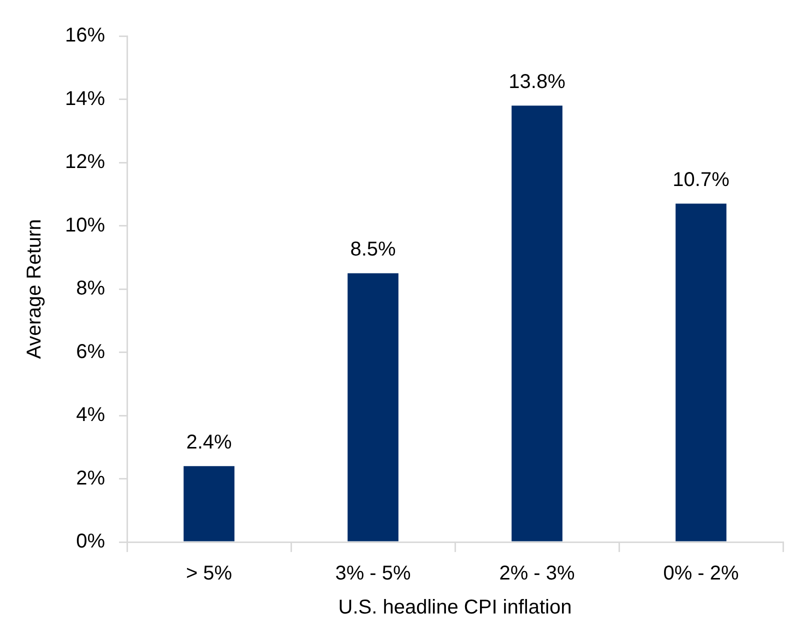 Image resolution: width=790 pixels, height=620 pixels. Describe the element at coordinates (209, 443) in the screenshot. I see `data-label: 2.4%` at that location.